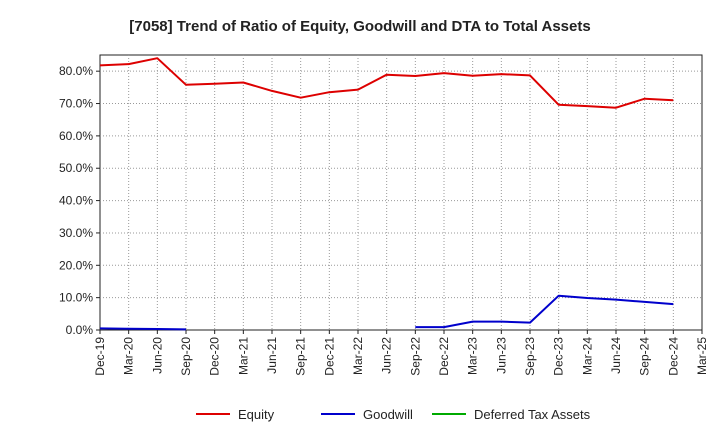 Image resolution: width=720 pixels, height=440 pixels. I want to click on x-tick-label: Sep-21, so click(301, 356).